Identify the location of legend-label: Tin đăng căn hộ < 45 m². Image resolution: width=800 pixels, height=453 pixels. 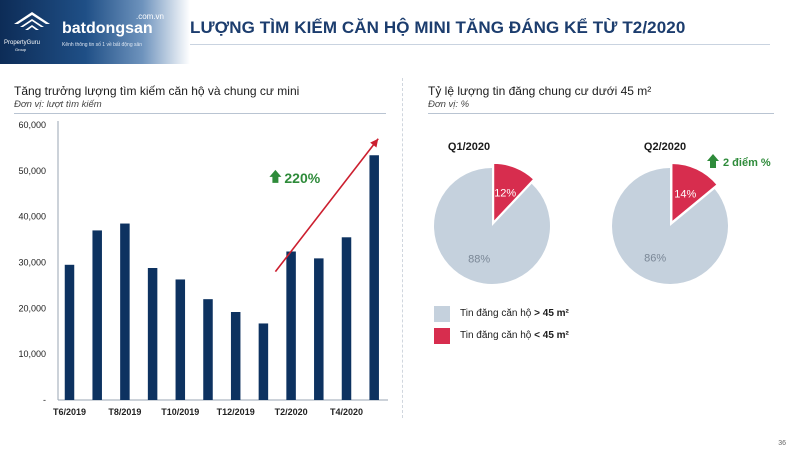
(514, 335).